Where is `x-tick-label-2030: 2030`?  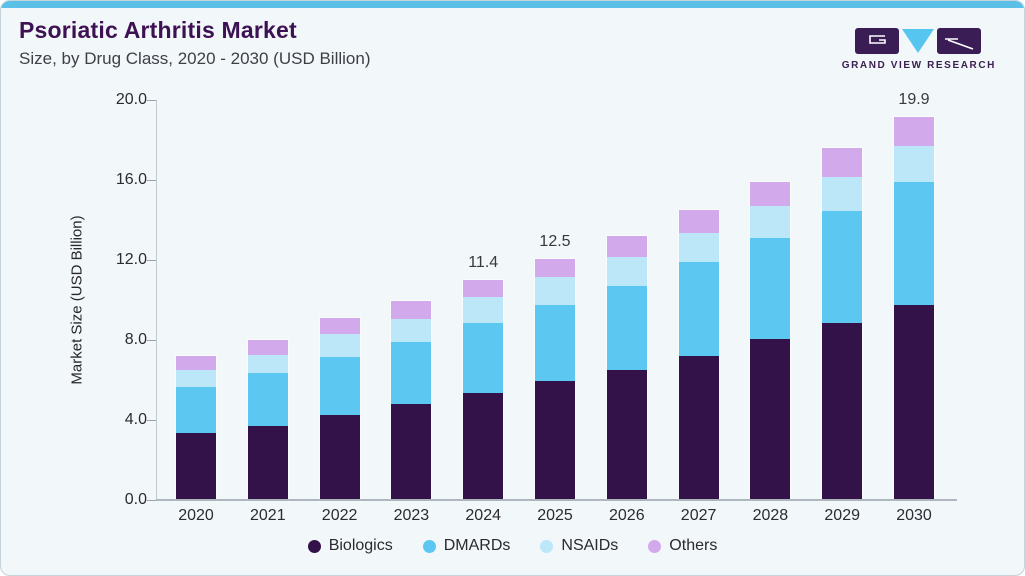
x-tick-label-2030: 2030 is located at coordinates (914, 515).